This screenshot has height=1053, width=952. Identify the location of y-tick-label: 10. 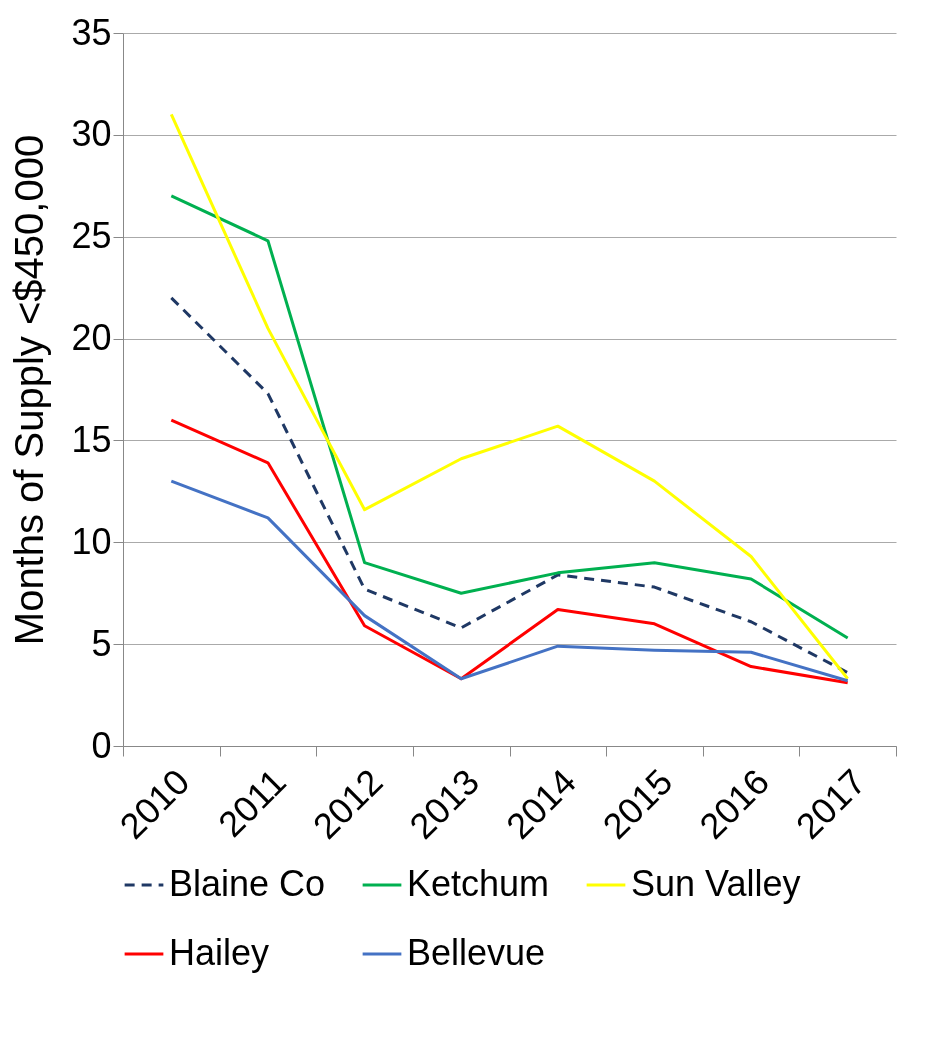
(91, 541).